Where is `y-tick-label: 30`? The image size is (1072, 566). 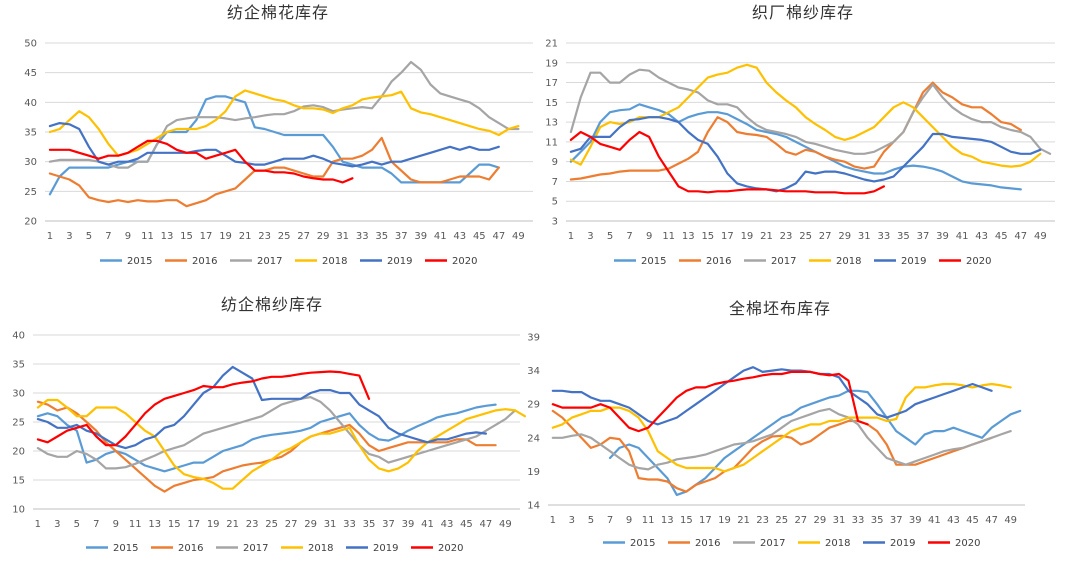
y-tick-label: 30 is located at coordinates (30, 162).